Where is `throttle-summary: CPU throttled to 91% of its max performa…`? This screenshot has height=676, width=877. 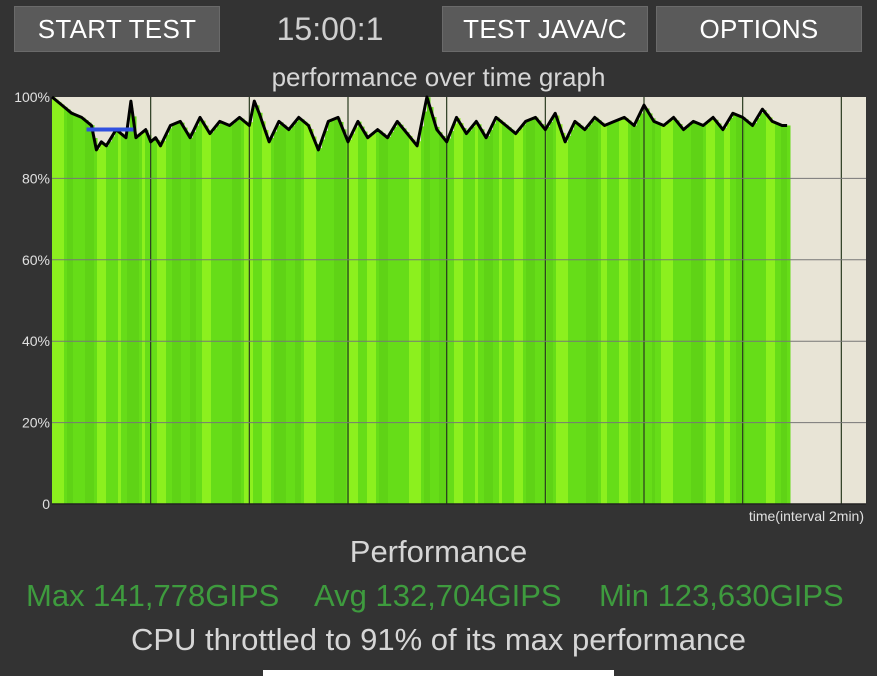
throttle-summary: CPU throttled to 91% of its max performa… is located at coordinates (438, 639).